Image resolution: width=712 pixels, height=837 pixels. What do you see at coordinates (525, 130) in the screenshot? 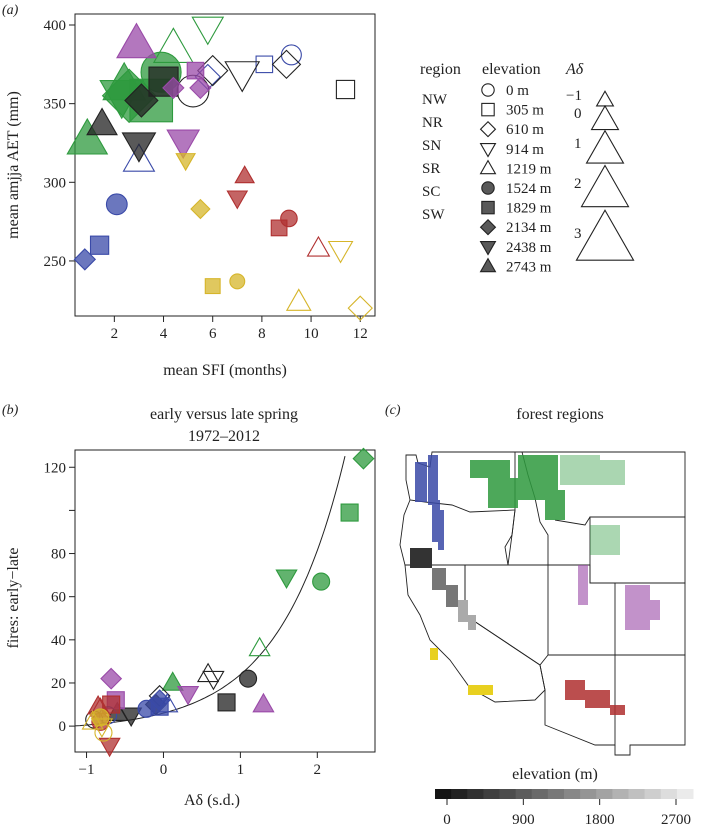
I see `legend-elev-label: 610 m` at bounding box center [525, 130].